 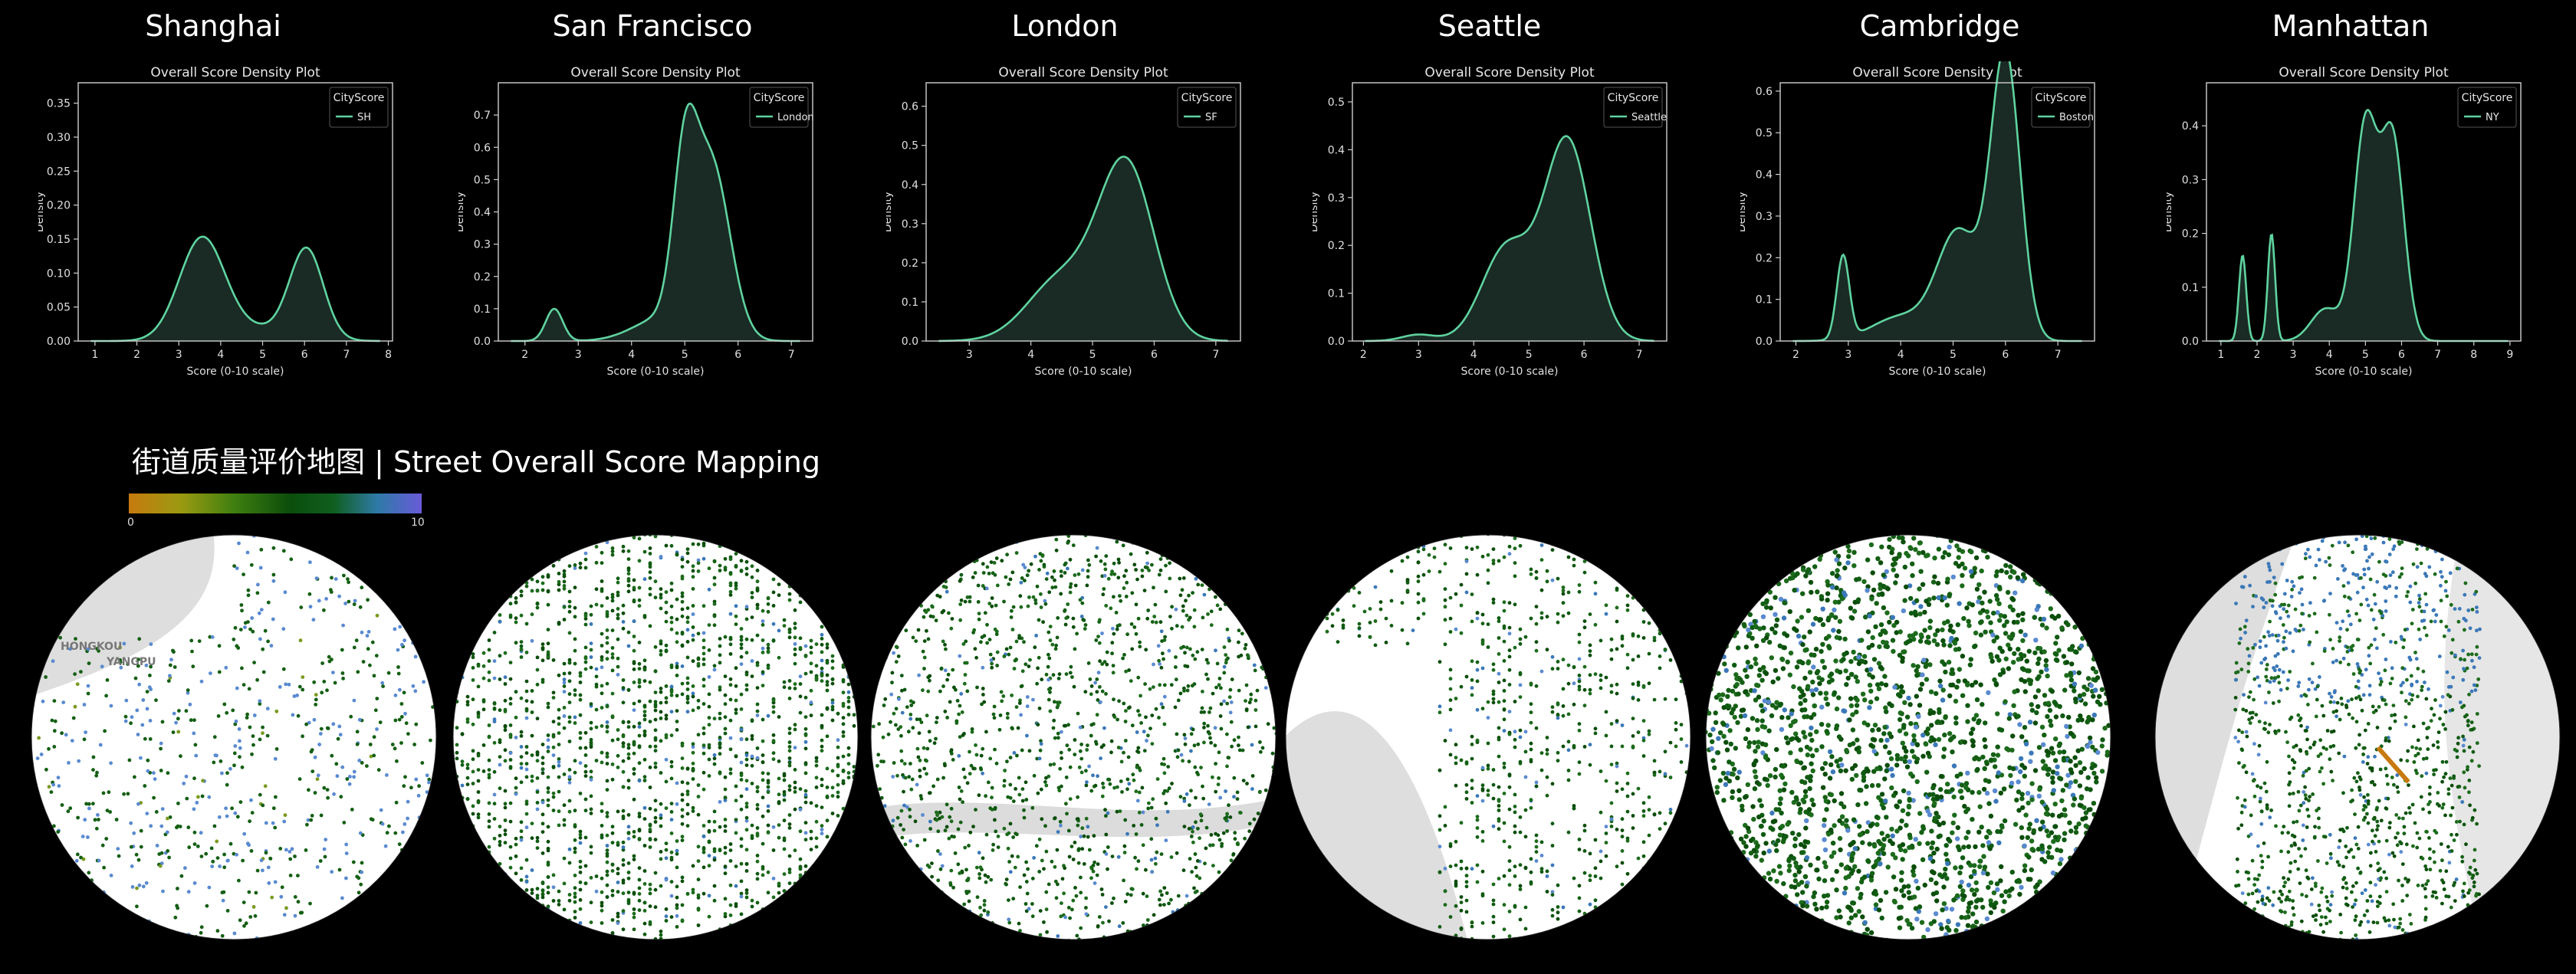 What do you see at coordinates (796, 117) in the screenshot?
I see `legend-label: London` at bounding box center [796, 117].